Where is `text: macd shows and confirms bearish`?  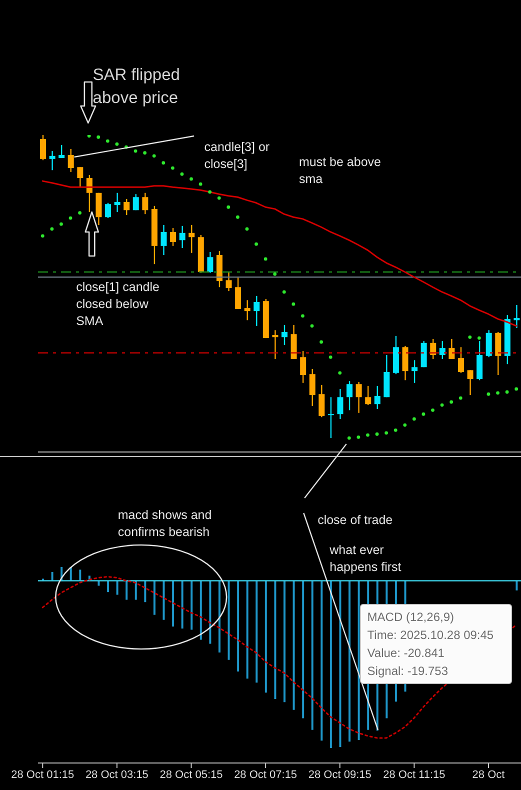 text: macd shows and confirms bearish is located at coordinates (165, 524).